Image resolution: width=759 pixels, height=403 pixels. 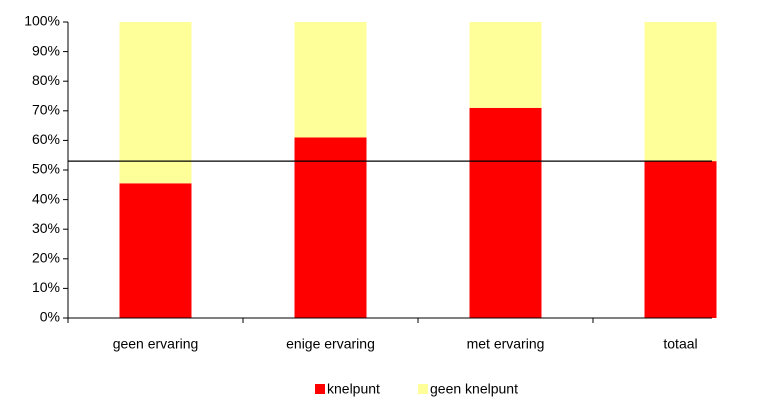 I want to click on y-tick-label: 90%, so click(x=46, y=50).